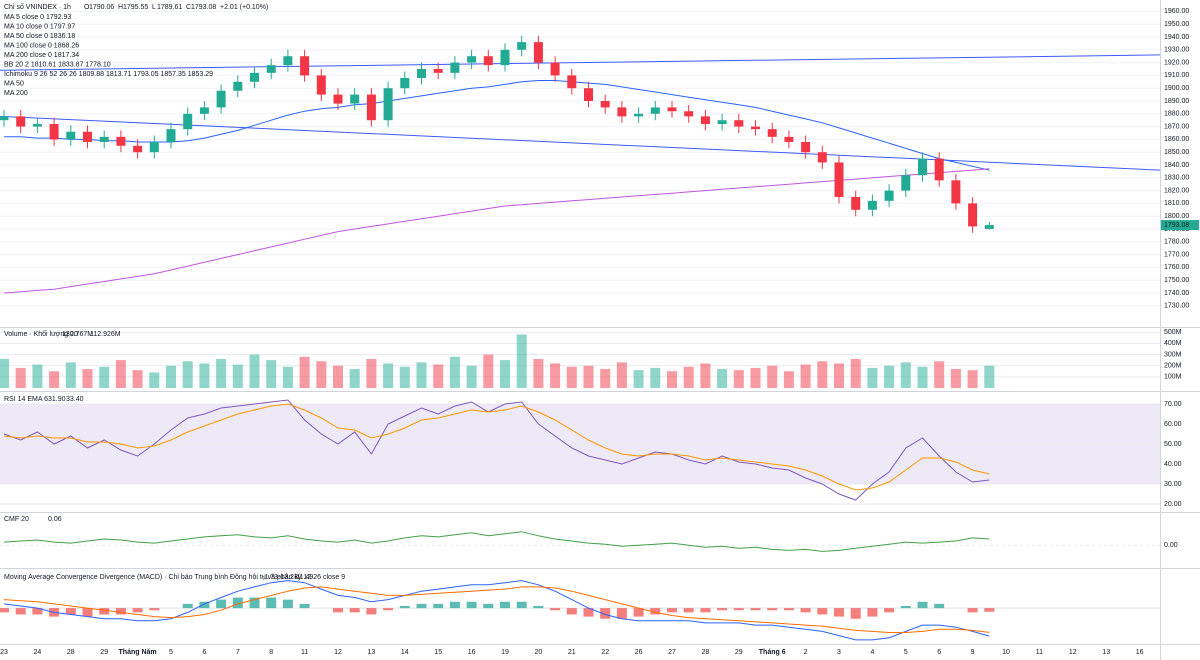 This screenshot has height=660, width=1200. I want to click on ohlc-value: 1793.08, so click(203, 7).